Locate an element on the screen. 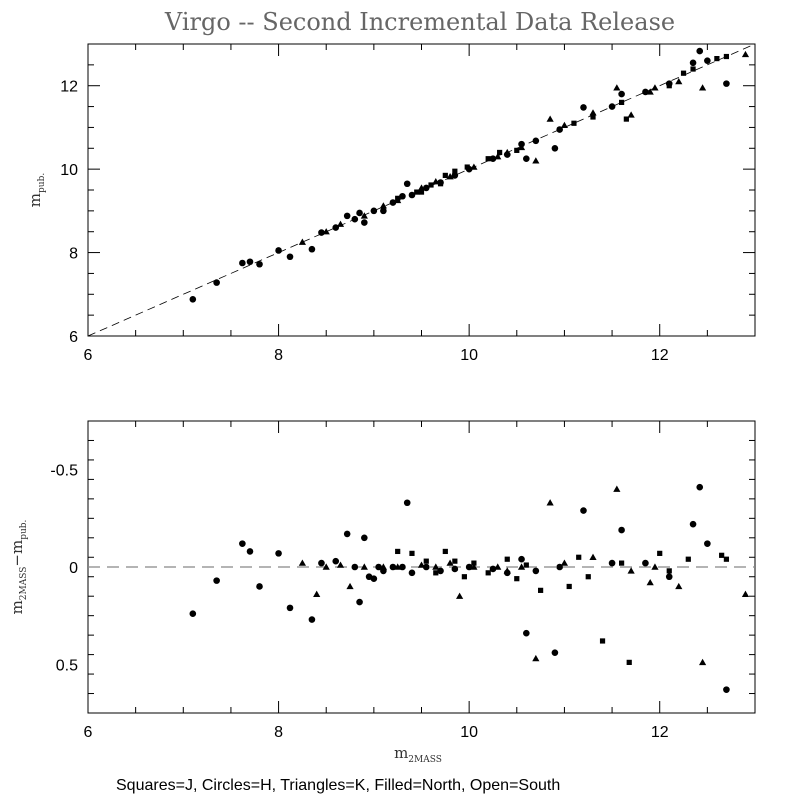  top-x-tick-label: 6 is located at coordinates (88, 355).